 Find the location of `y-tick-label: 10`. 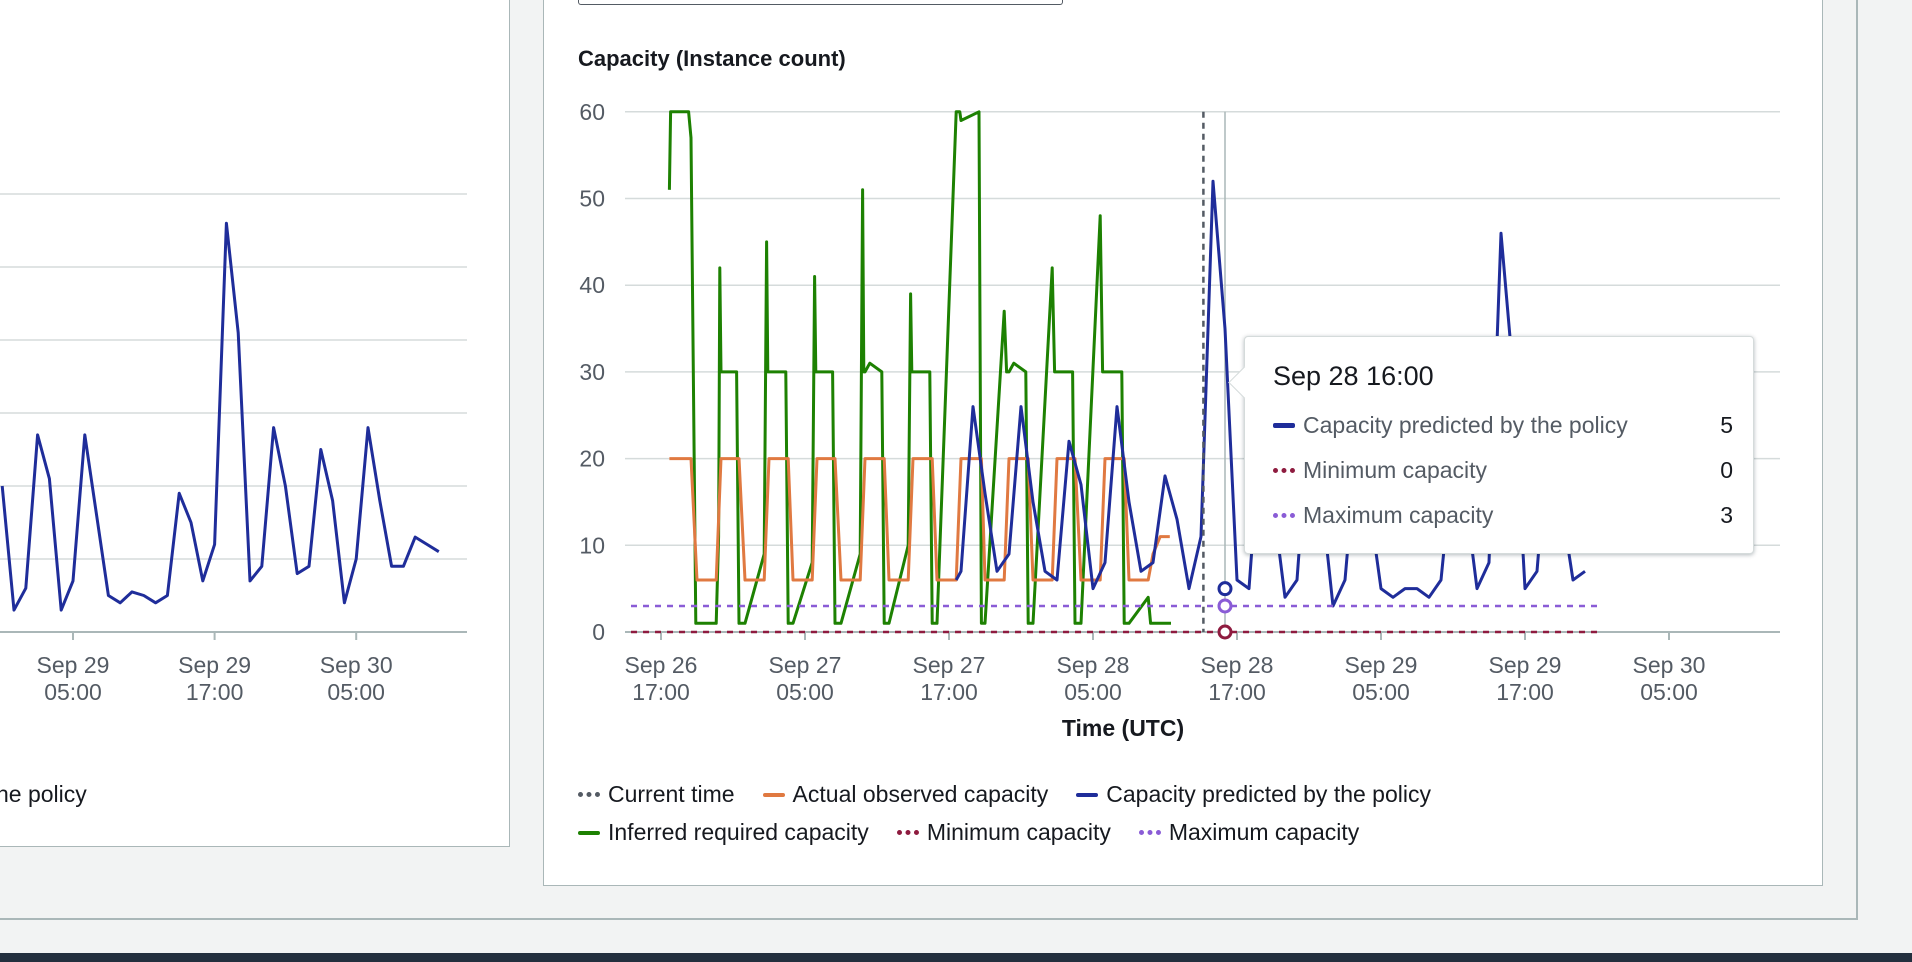

y-tick-label: 10 is located at coordinates (592, 545).